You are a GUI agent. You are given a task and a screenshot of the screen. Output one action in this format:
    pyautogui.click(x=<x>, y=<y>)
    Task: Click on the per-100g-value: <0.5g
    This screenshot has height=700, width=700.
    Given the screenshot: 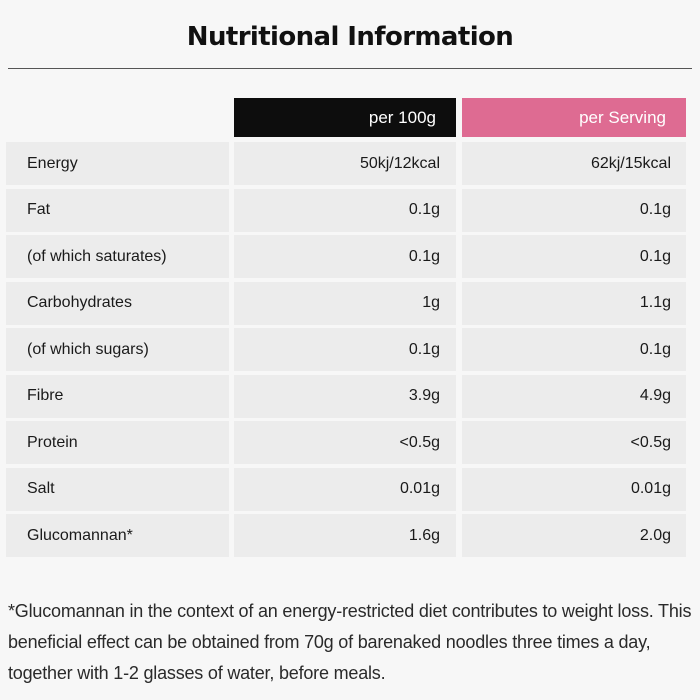 What is the action you would take?
    pyautogui.click(x=345, y=442)
    